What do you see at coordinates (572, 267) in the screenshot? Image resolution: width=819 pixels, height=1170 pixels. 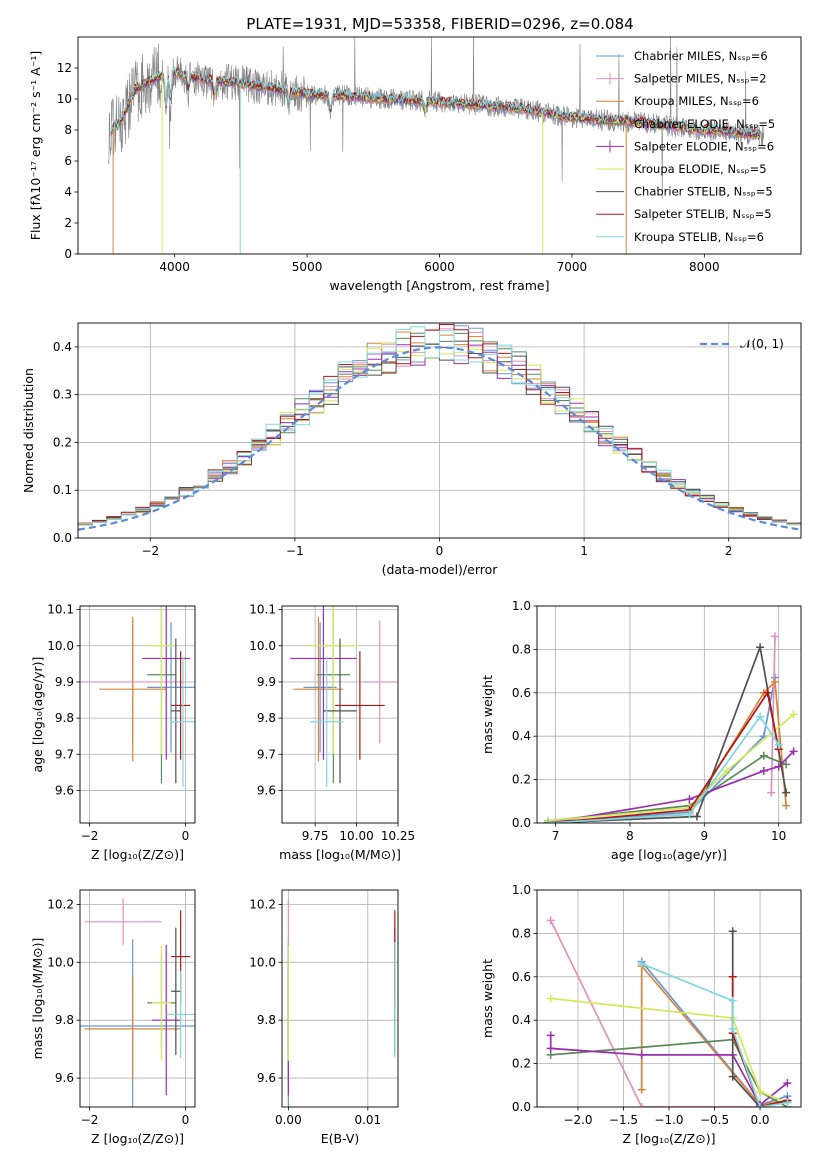 I see `x-tick-label: 7000` at bounding box center [572, 267].